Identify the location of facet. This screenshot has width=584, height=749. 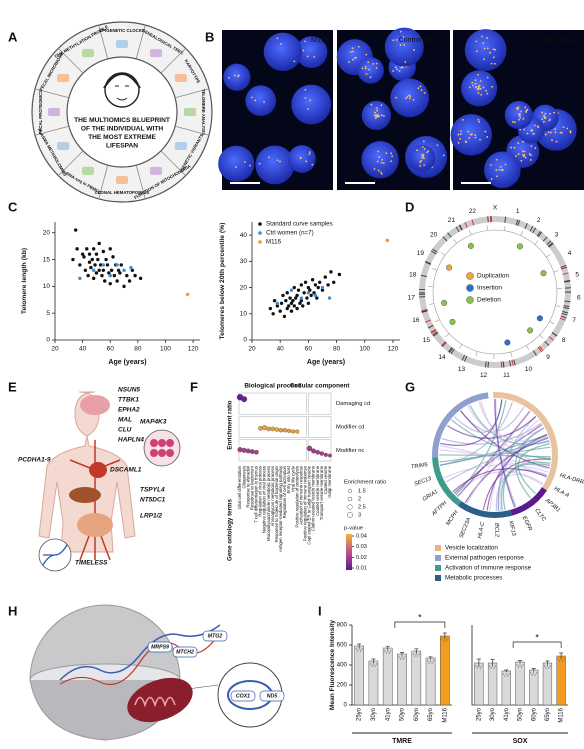
(320, 403).